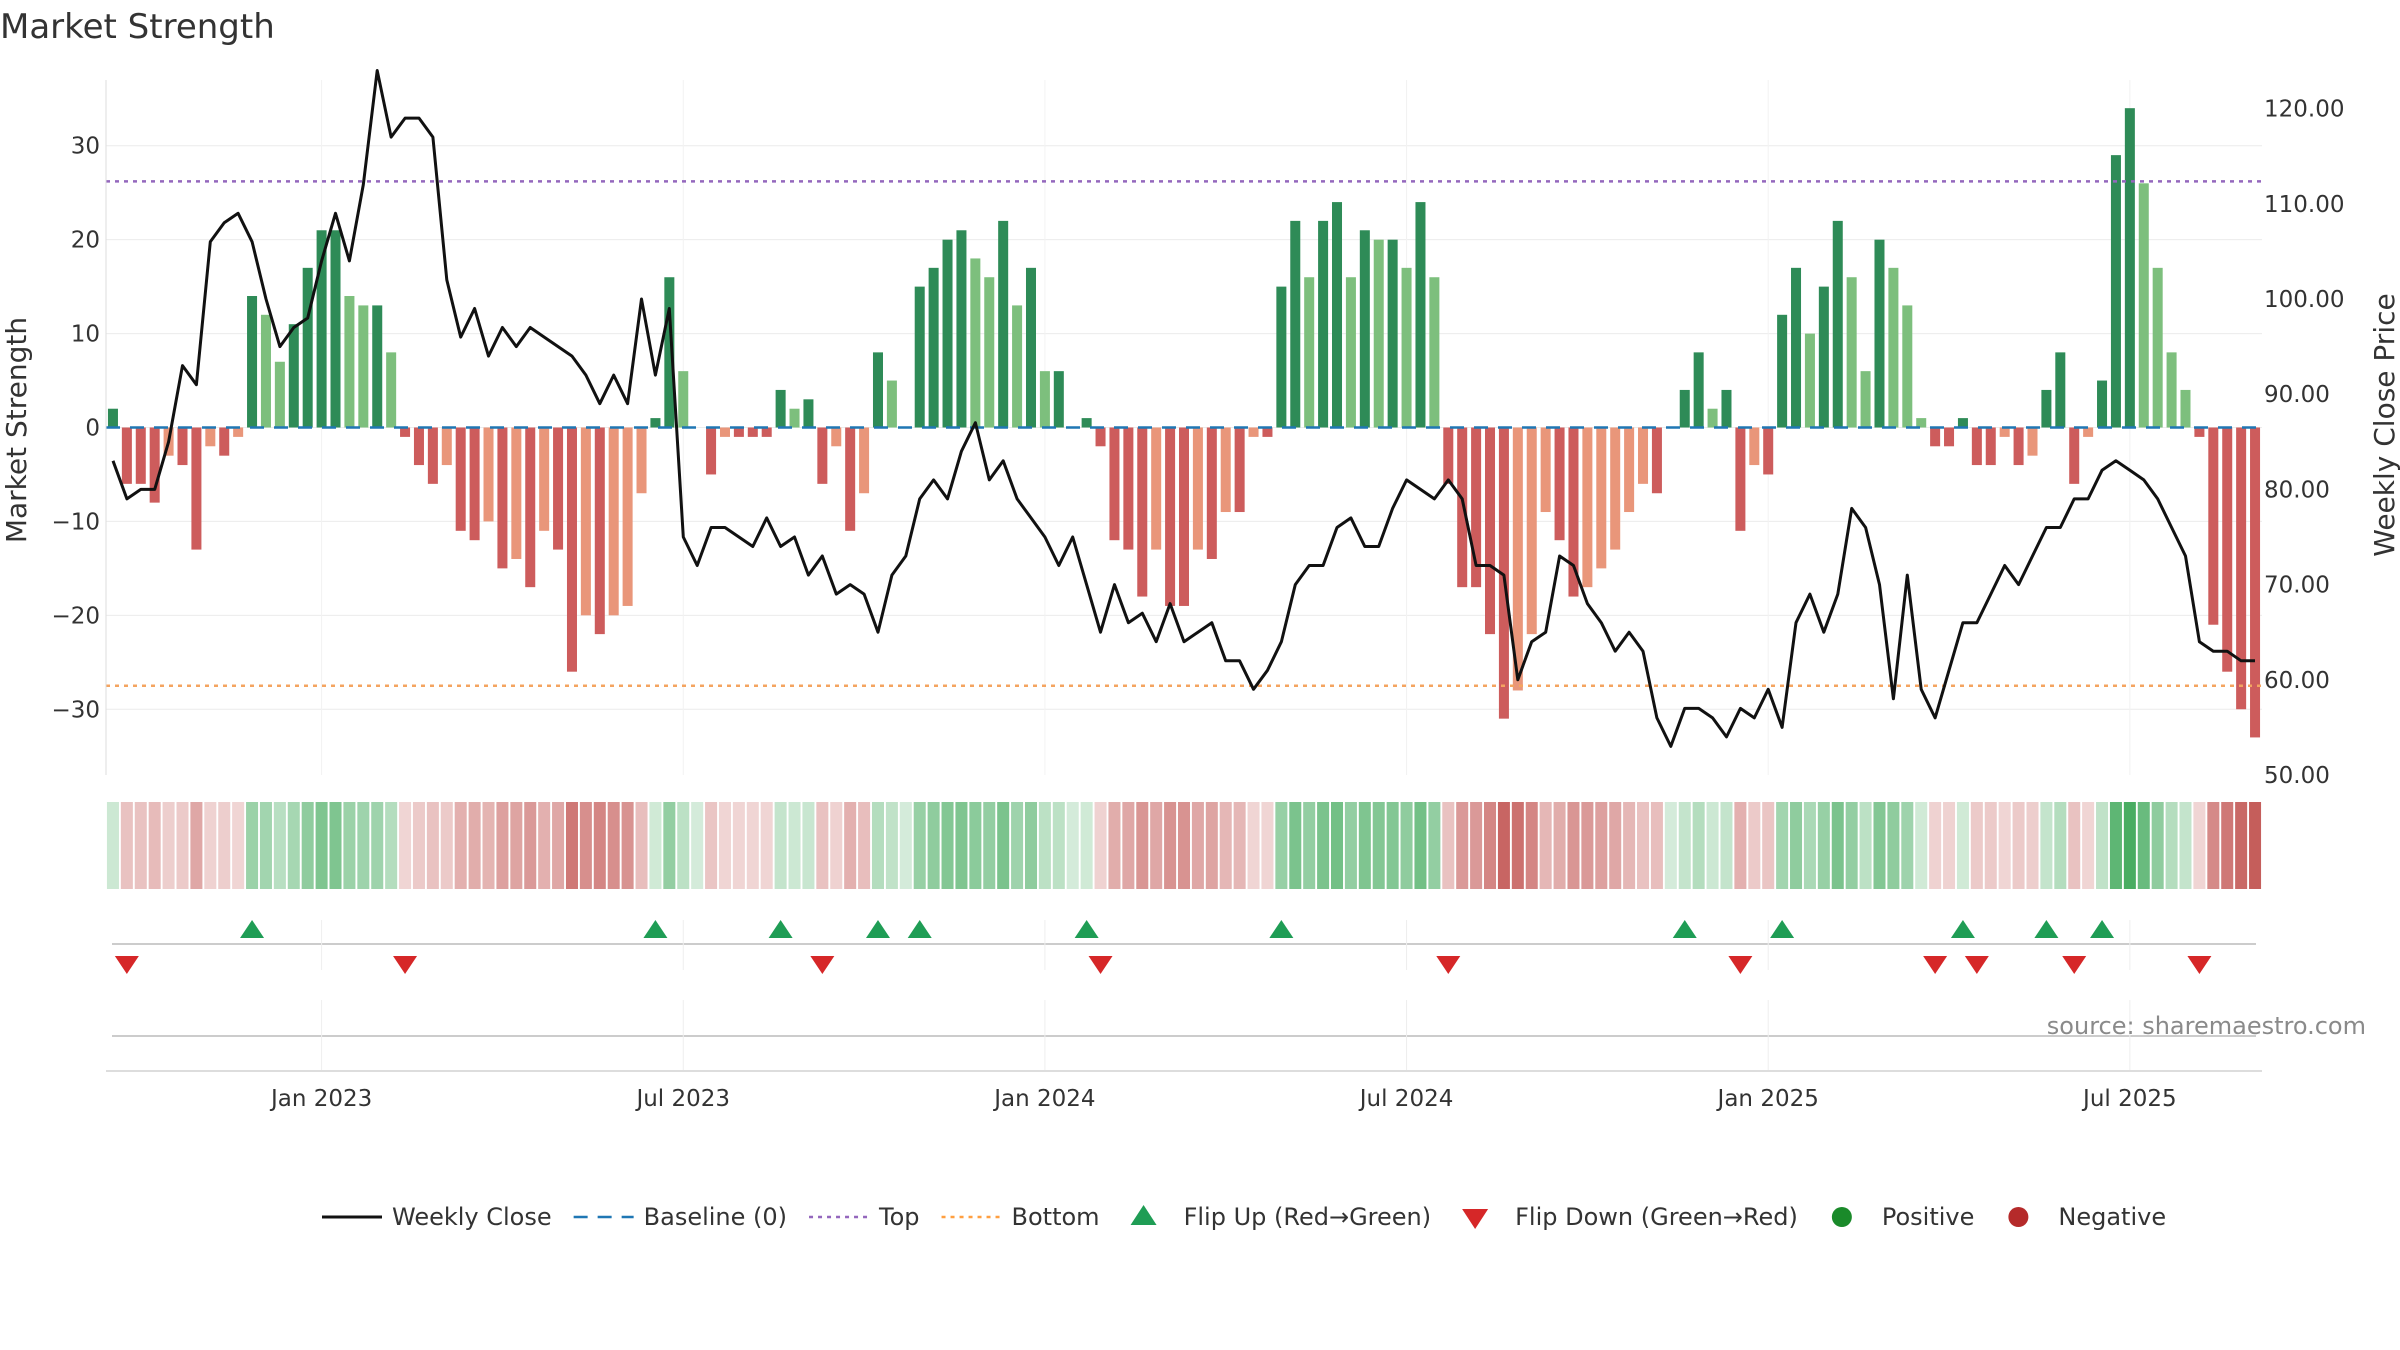 This screenshot has width=2400, height=1350. Describe the element at coordinates (85, 241) in the screenshot. I see `left-tick-label: 20` at that location.